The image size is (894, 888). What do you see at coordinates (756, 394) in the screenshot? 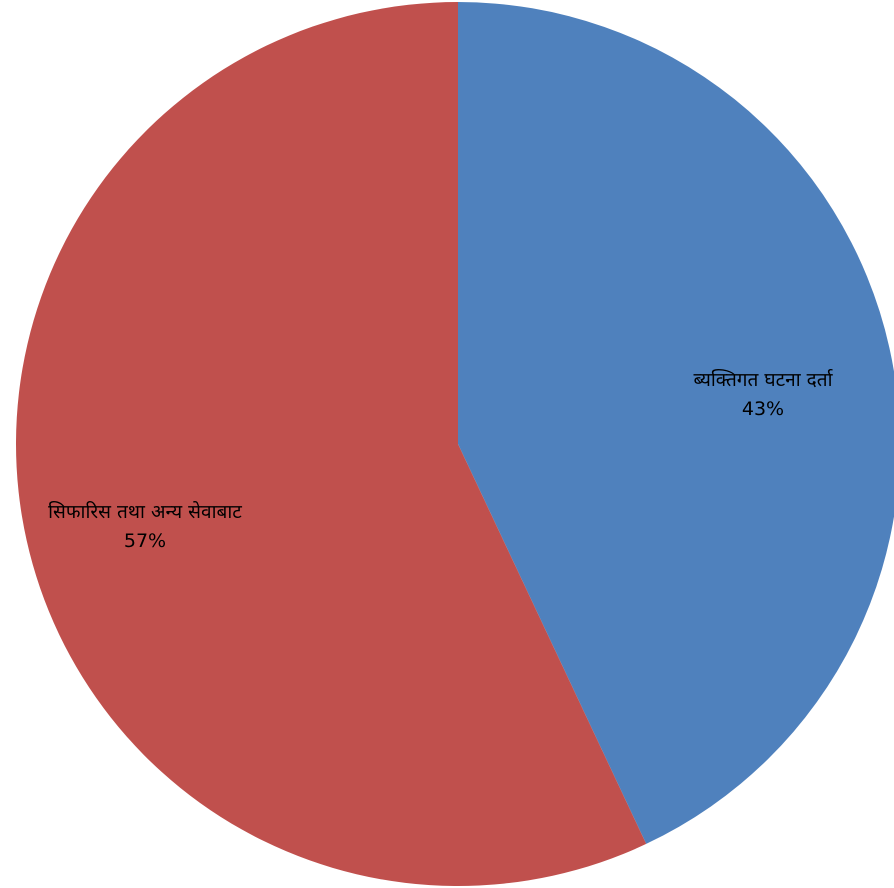
I see `slice-label-individual-registration: ब्यक्तिगत घटना दर्ता 43%` at bounding box center [756, 394].